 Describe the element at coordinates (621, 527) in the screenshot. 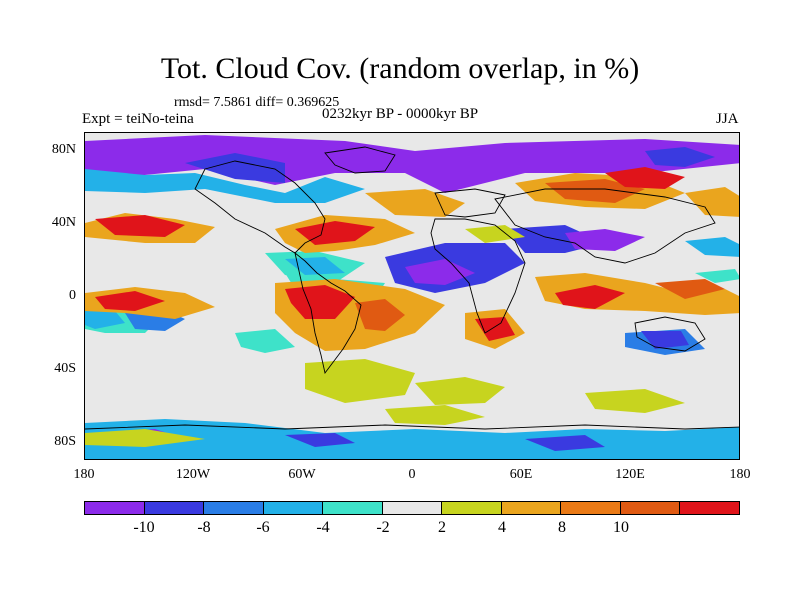

I see `colorbar-label: 10` at that location.